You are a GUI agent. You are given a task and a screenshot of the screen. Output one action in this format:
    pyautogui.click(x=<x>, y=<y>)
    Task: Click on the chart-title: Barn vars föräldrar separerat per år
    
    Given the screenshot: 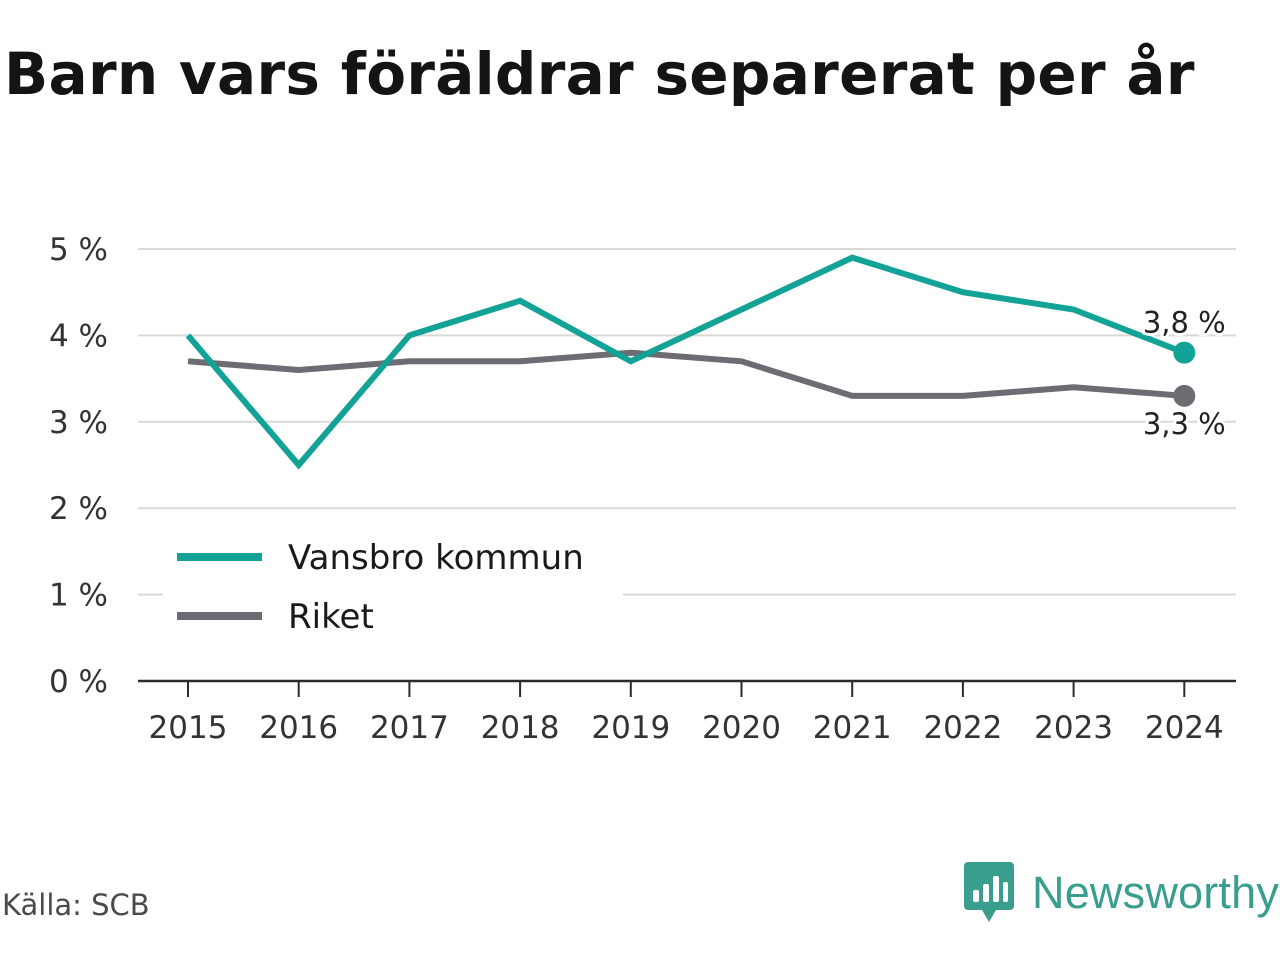 What is the action you would take?
    pyautogui.click(x=599, y=74)
    